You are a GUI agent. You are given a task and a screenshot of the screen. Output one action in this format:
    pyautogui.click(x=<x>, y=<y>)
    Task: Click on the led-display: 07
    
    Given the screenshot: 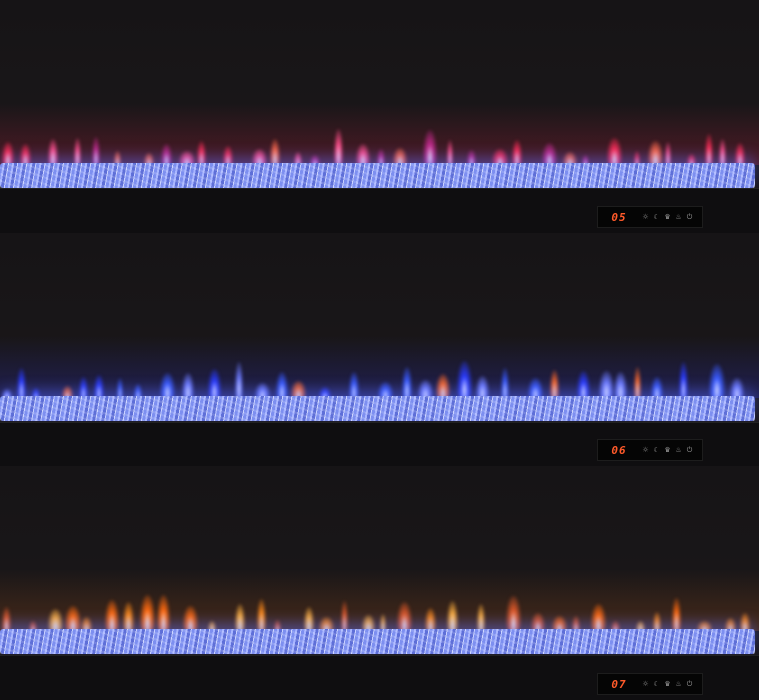 What is the action you would take?
    pyautogui.click(x=619, y=684)
    